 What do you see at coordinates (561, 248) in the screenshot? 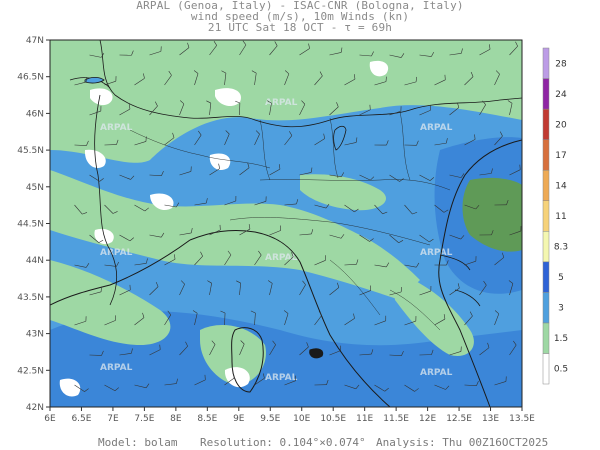
I see `colorbar-label: 8.3` at bounding box center [561, 248].